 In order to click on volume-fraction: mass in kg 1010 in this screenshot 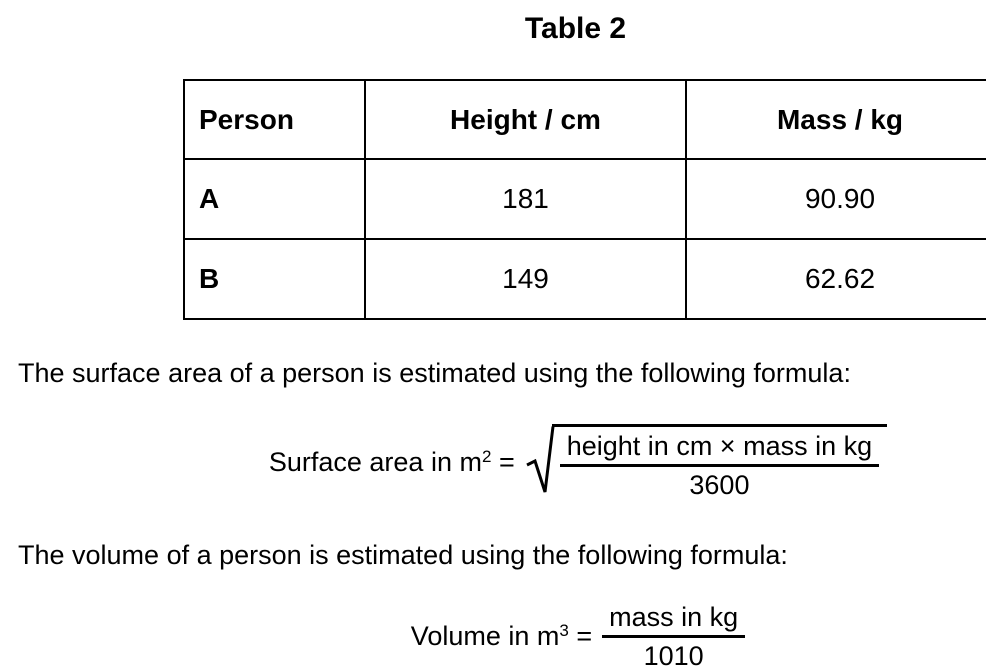, I will do `click(674, 636)`.